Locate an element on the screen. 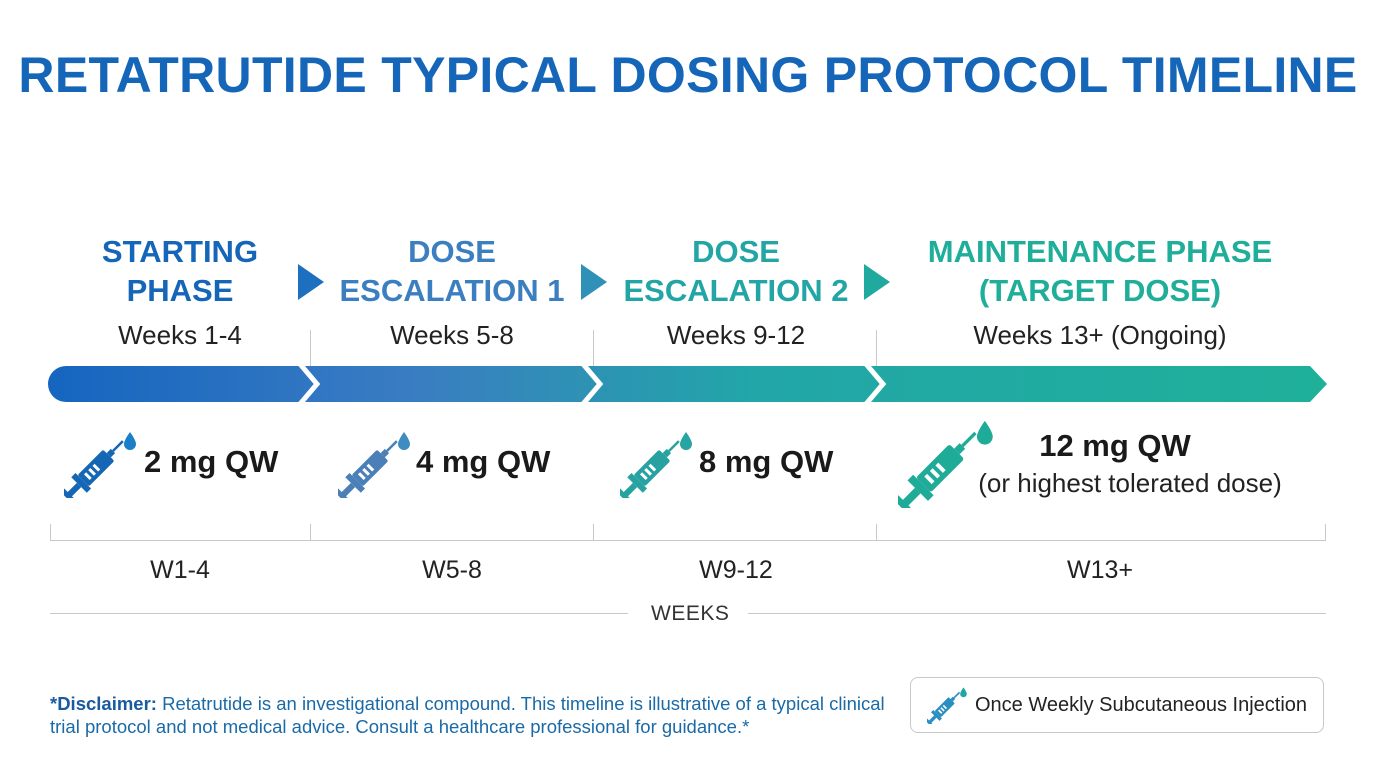 The image size is (1376, 768). axis-rule-right is located at coordinates (1037, 613).